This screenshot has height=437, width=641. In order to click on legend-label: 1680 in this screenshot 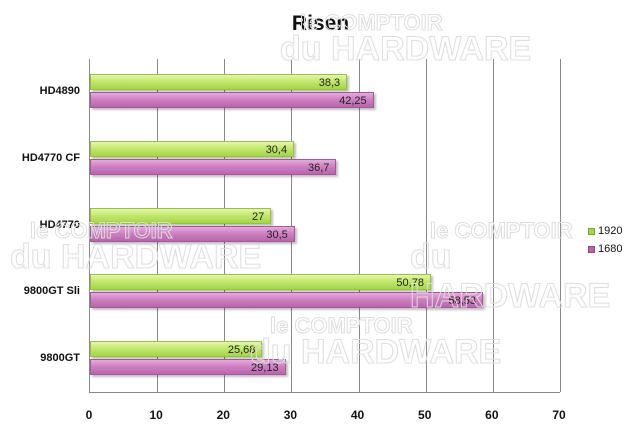, I will do `click(610, 249)`.